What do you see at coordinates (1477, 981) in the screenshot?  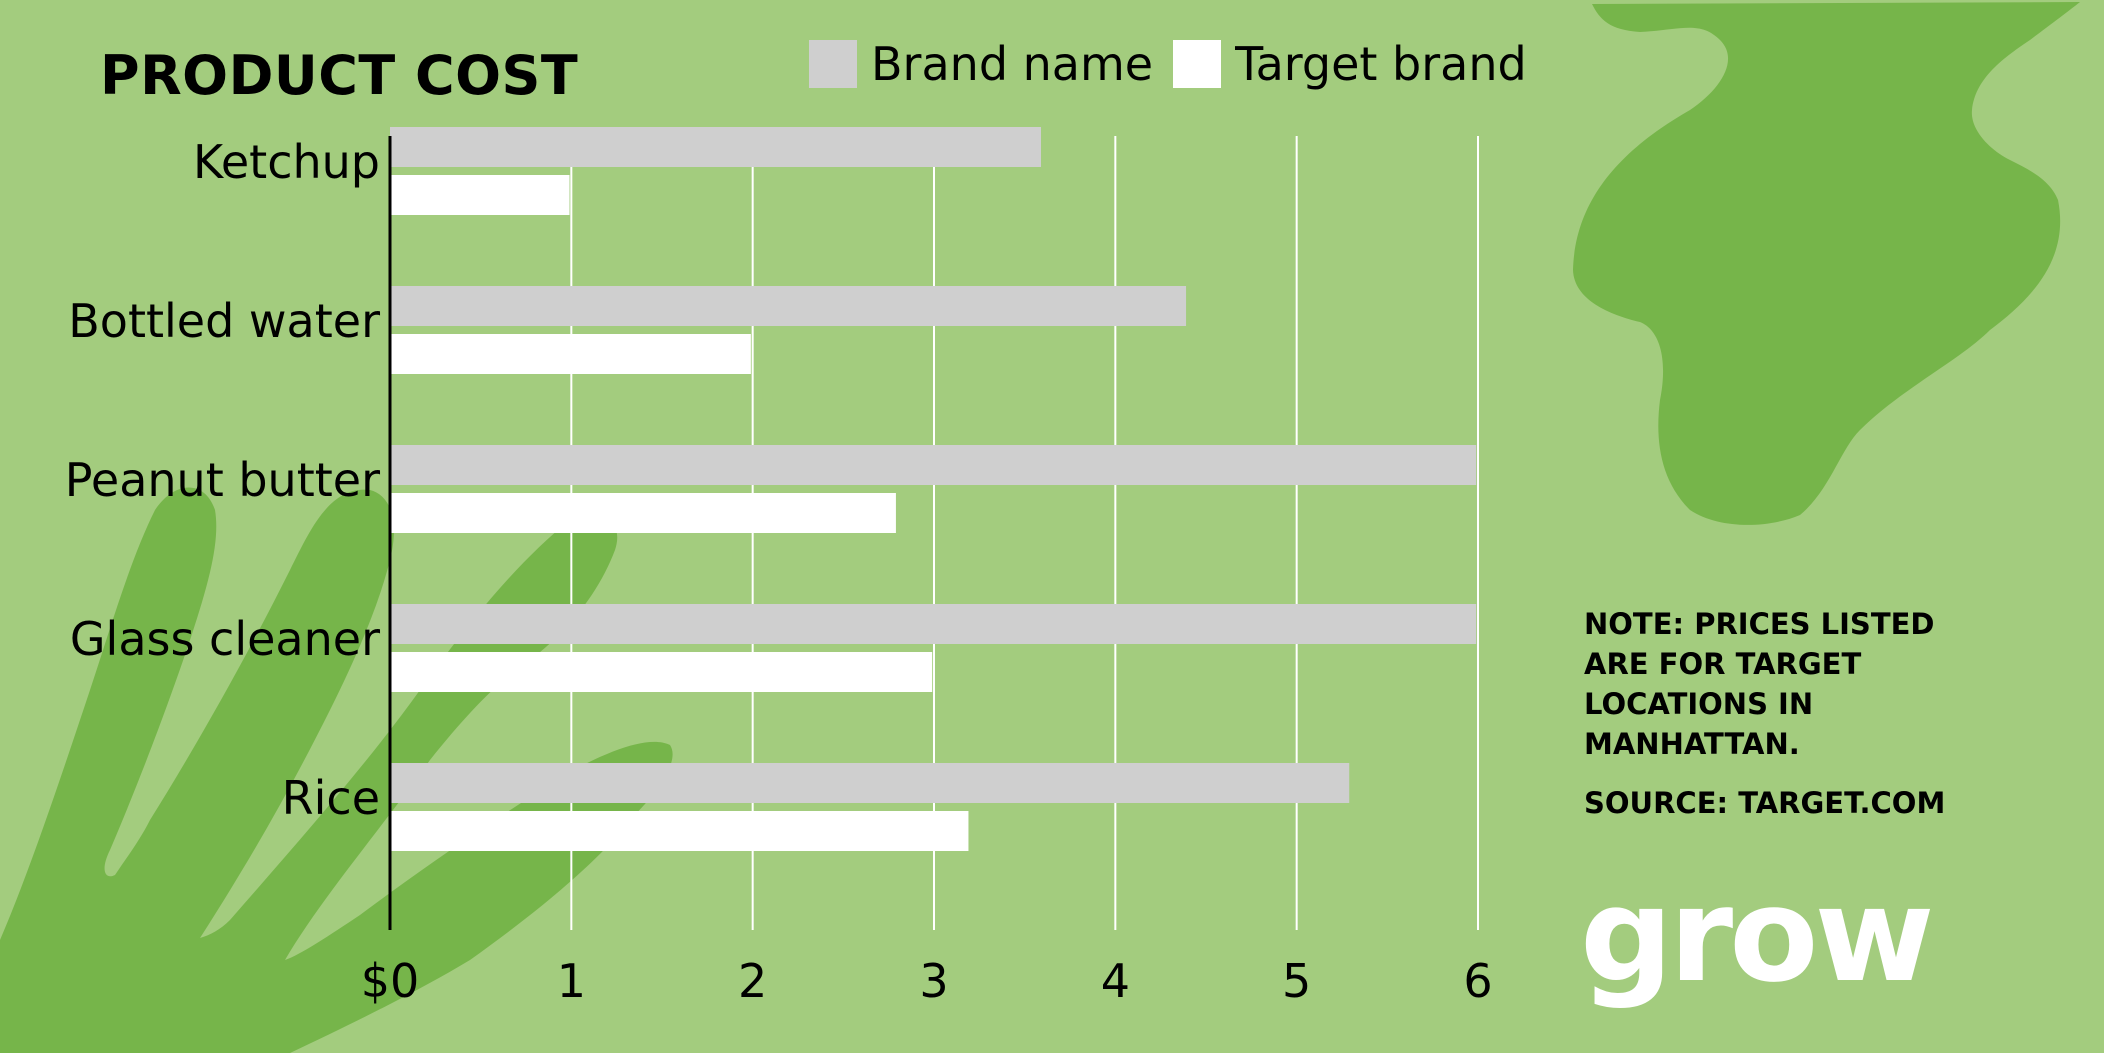 I see `x-tick-label: 6` at bounding box center [1477, 981].